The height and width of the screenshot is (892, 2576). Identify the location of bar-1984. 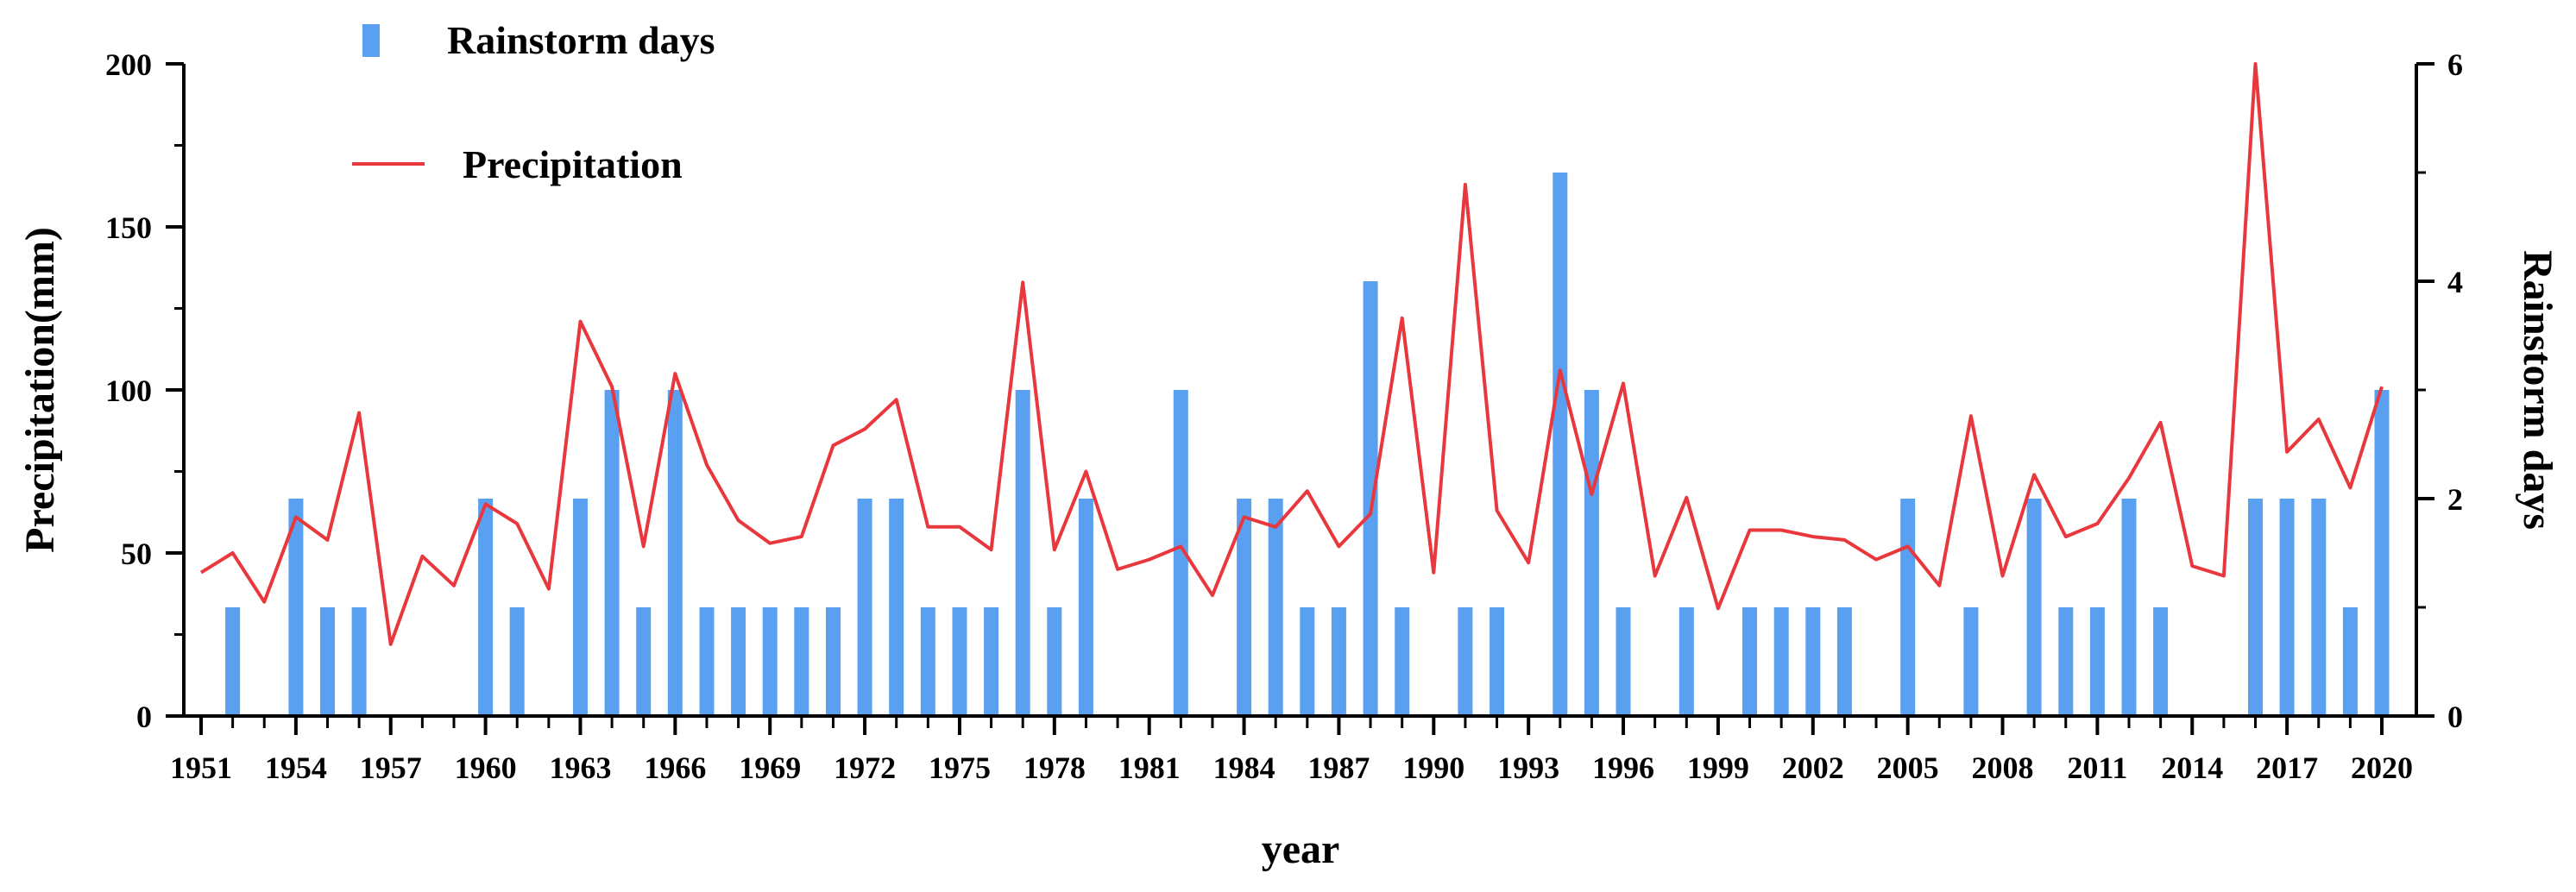
(1244, 607).